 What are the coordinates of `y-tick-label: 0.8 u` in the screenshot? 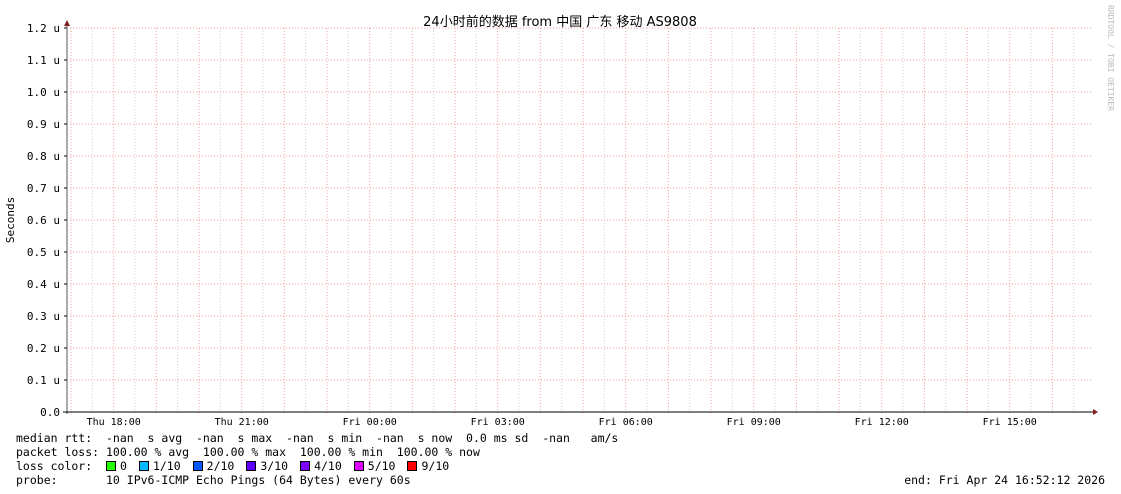 It's located at (43, 156).